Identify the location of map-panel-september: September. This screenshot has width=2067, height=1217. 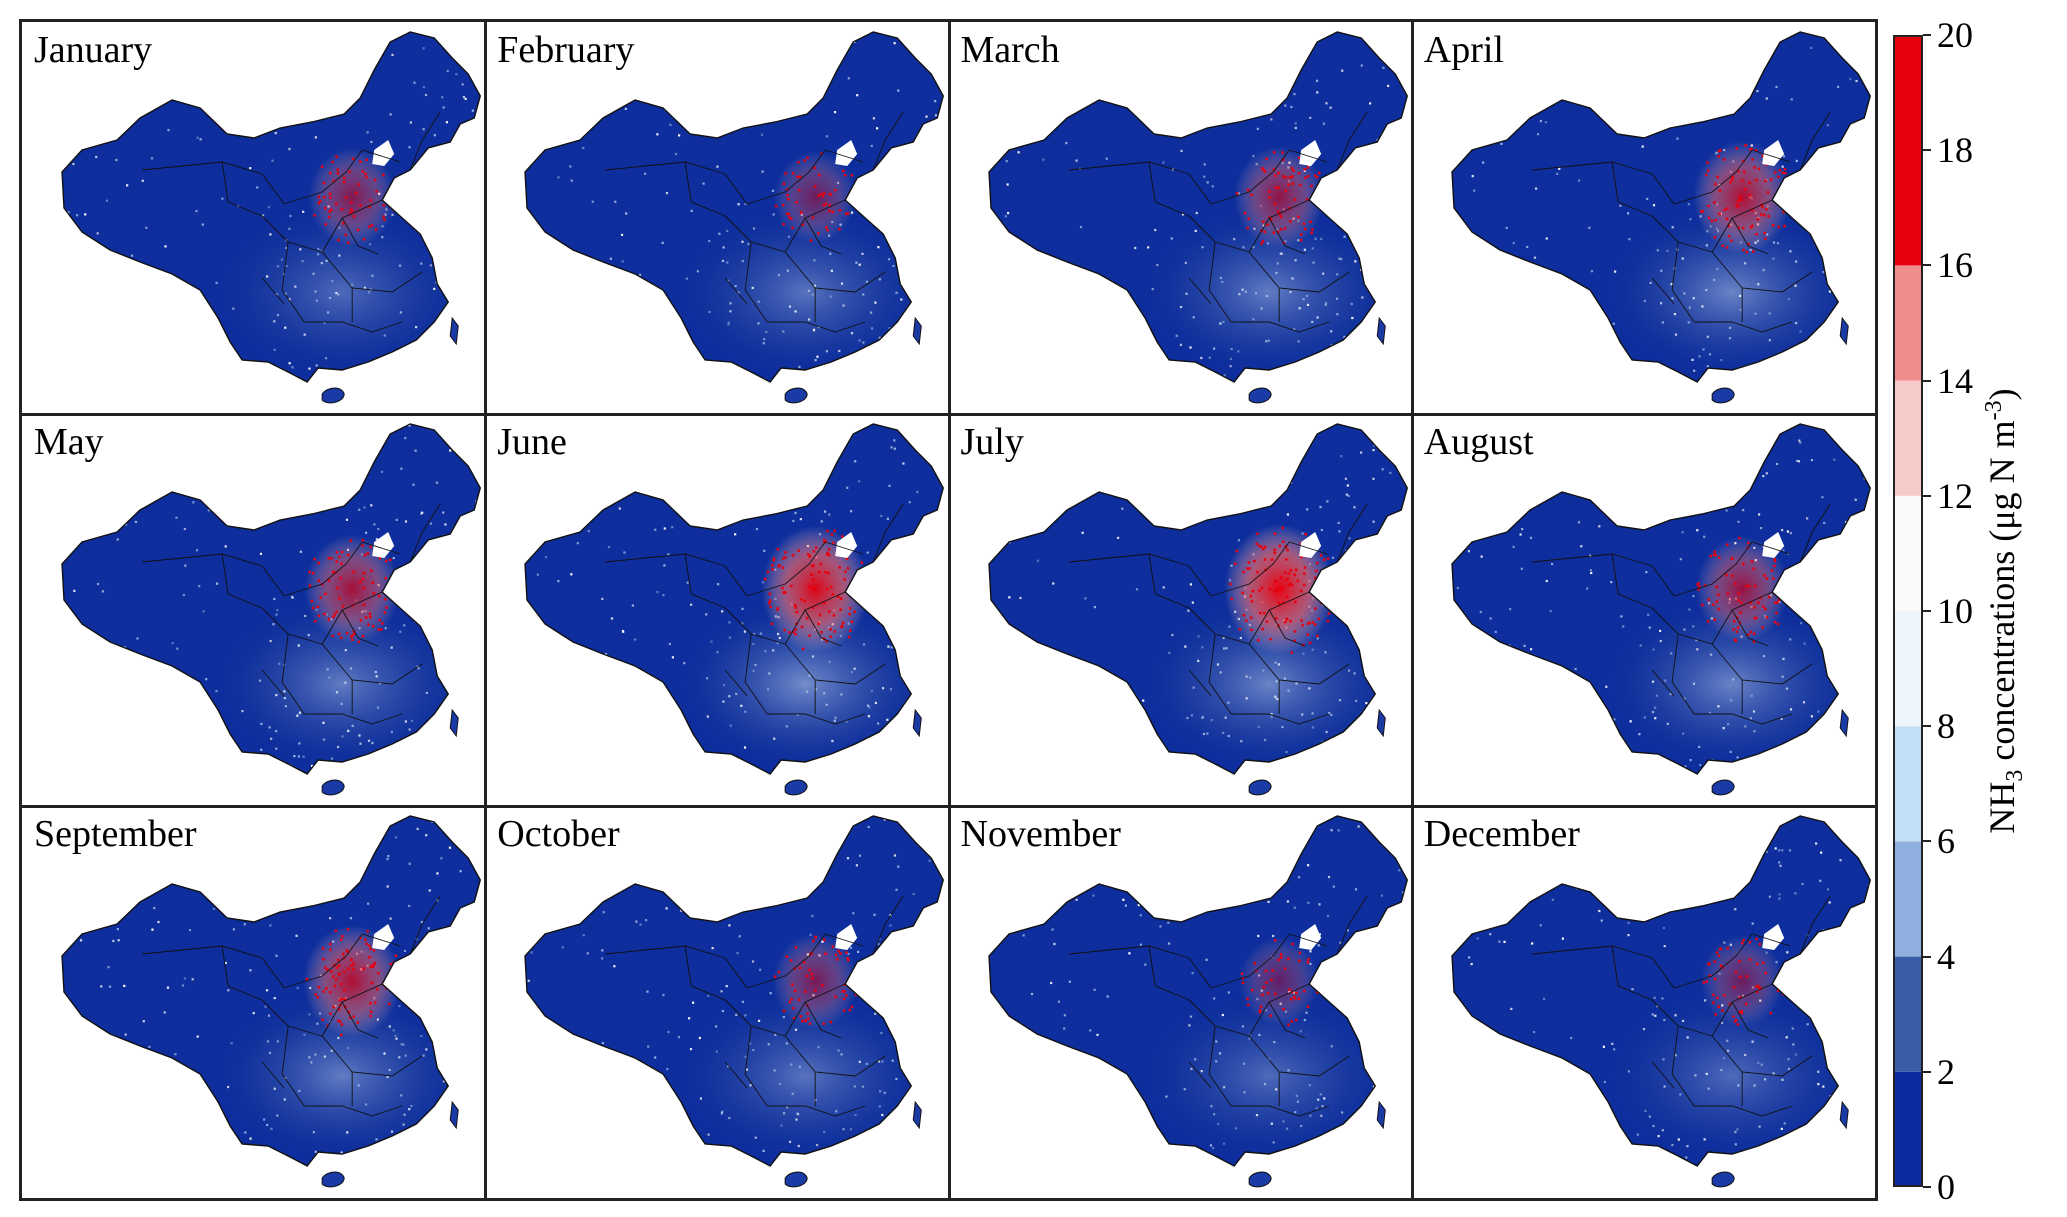
(253, 1002).